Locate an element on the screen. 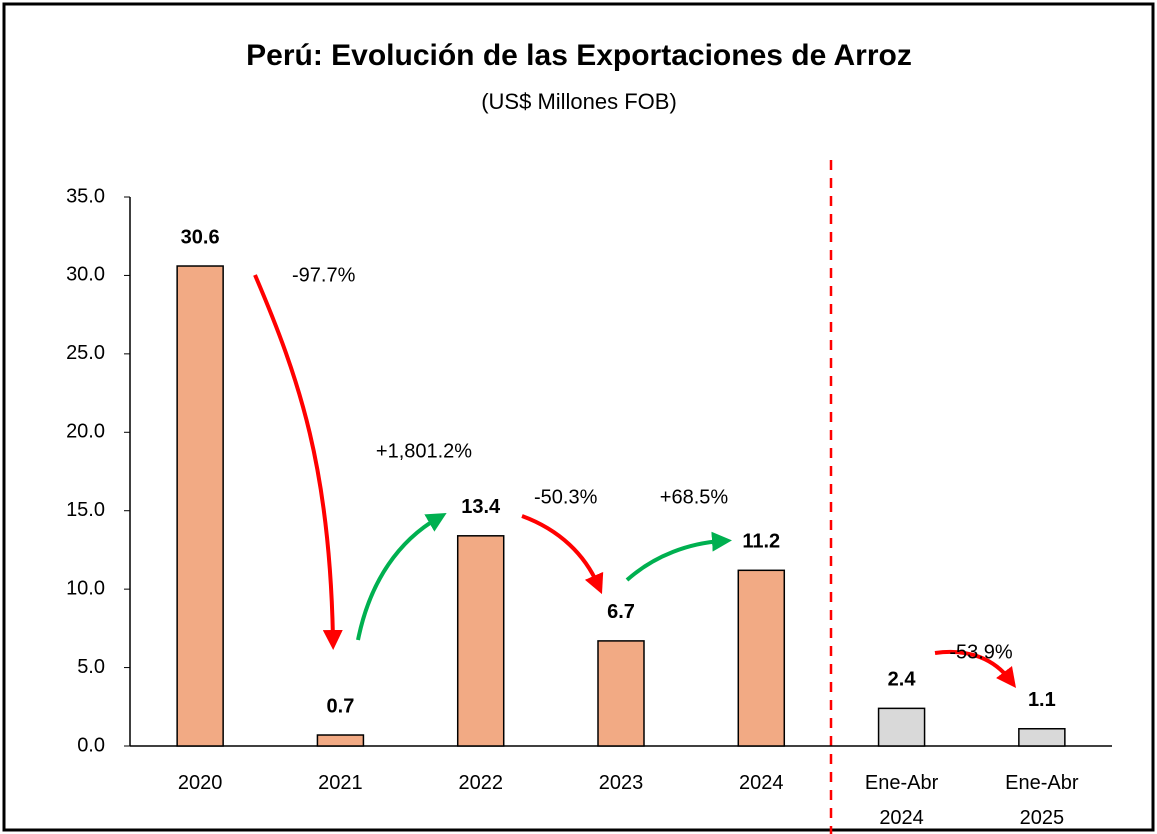 Image resolution: width=1157 pixels, height=834 pixels. x-tick-label: 2021 is located at coordinates (340, 783).